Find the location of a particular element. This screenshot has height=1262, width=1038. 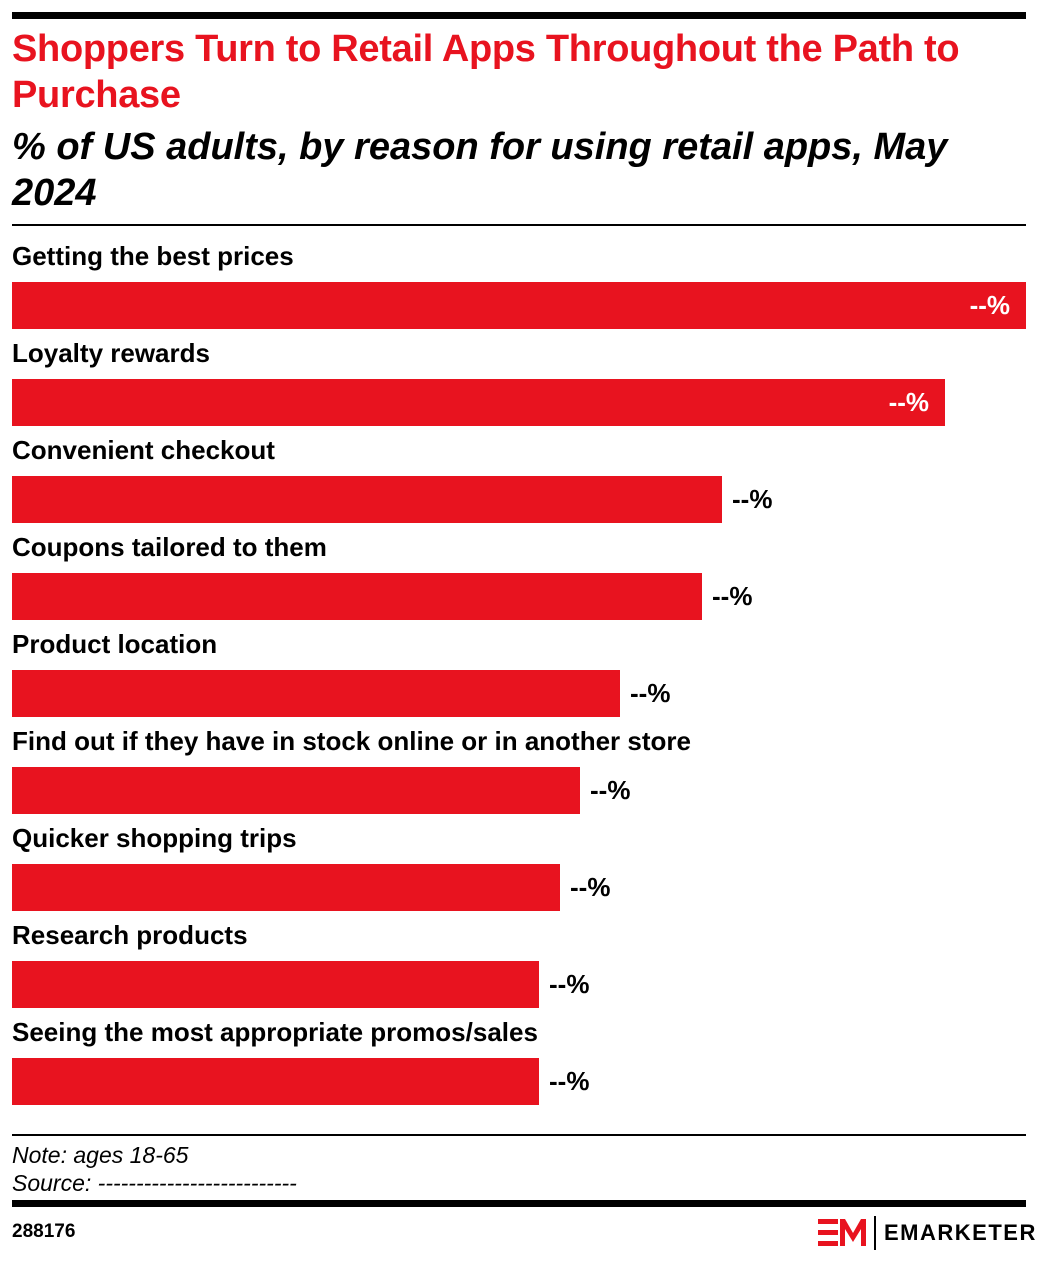

category-label: Loyalty rewards is located at coordinates (111, 353).